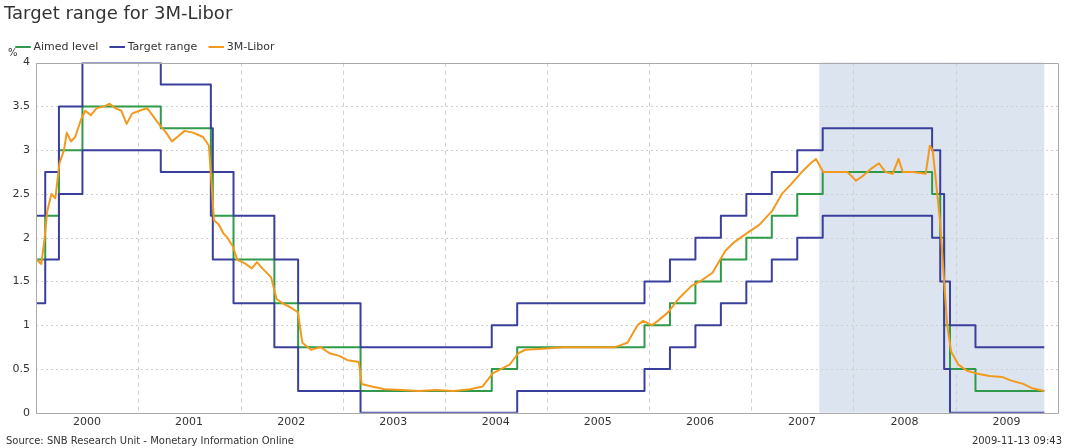 The width and height of the screenshot is (1066, 448). Describe the element at coordinates (86, 422) in the screenshot. I see `x-tick-label: 2000` at that location.